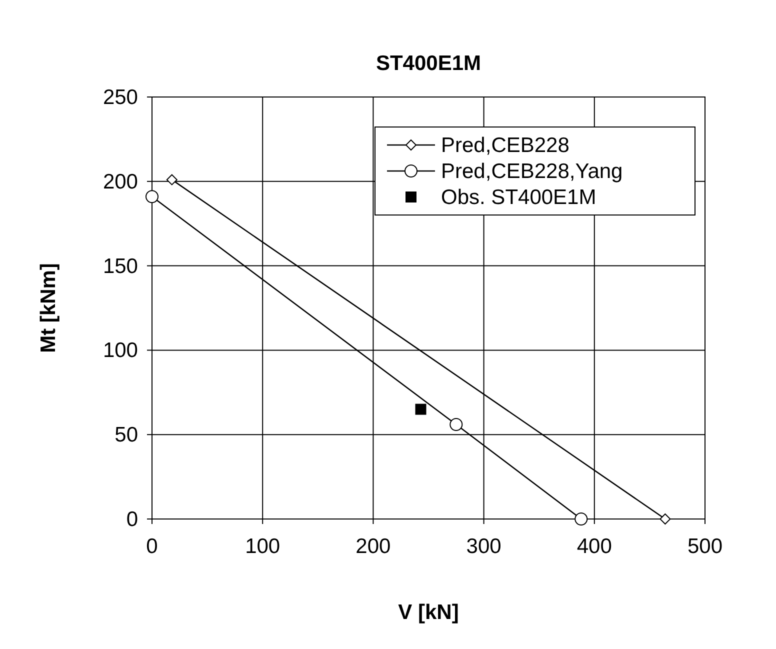 The image size is (776, 649). What do you see at coordinates (594, 546) in the screenshot?
I see `x-tick-label: 400` at bounding box center [594, 546].